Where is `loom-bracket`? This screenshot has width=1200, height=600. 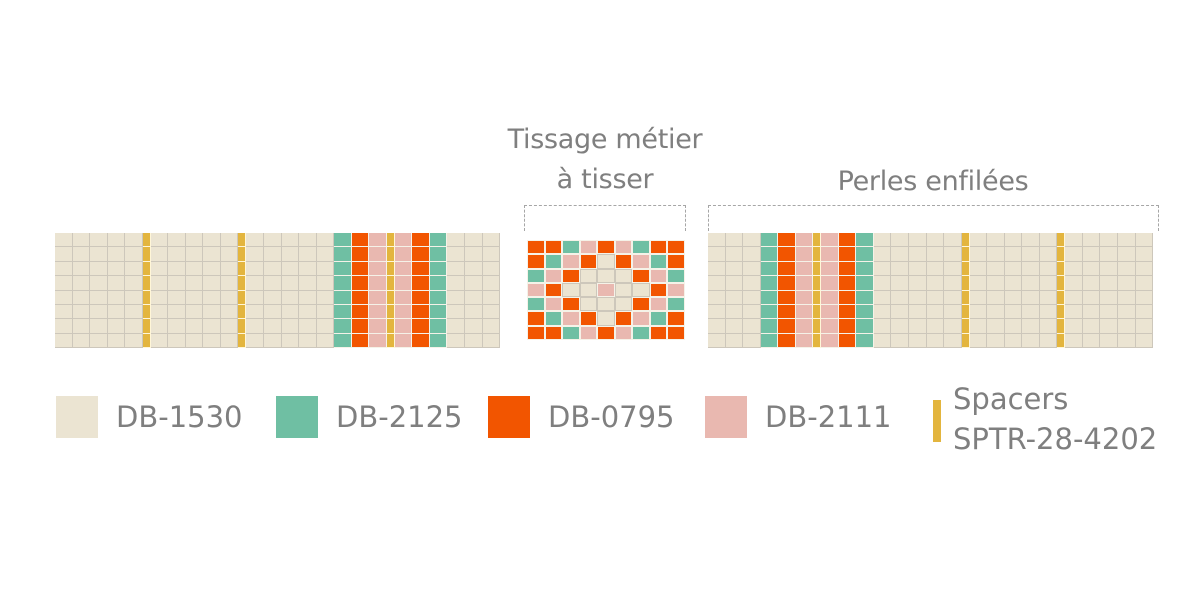
loom-bracket is located at coordinates (605, 218).